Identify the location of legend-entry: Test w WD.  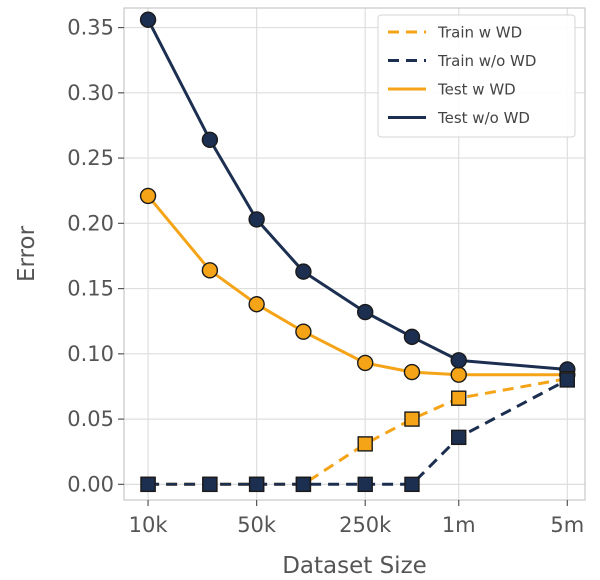
(452, 90).